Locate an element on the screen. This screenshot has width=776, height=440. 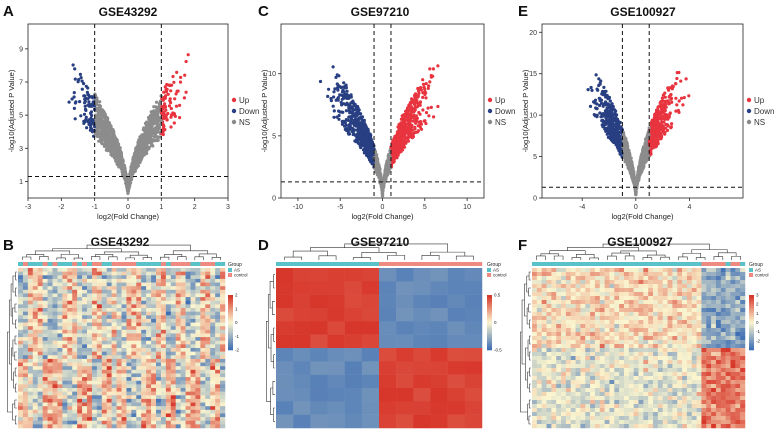
plot-frame is located at coordinates (128, 111).